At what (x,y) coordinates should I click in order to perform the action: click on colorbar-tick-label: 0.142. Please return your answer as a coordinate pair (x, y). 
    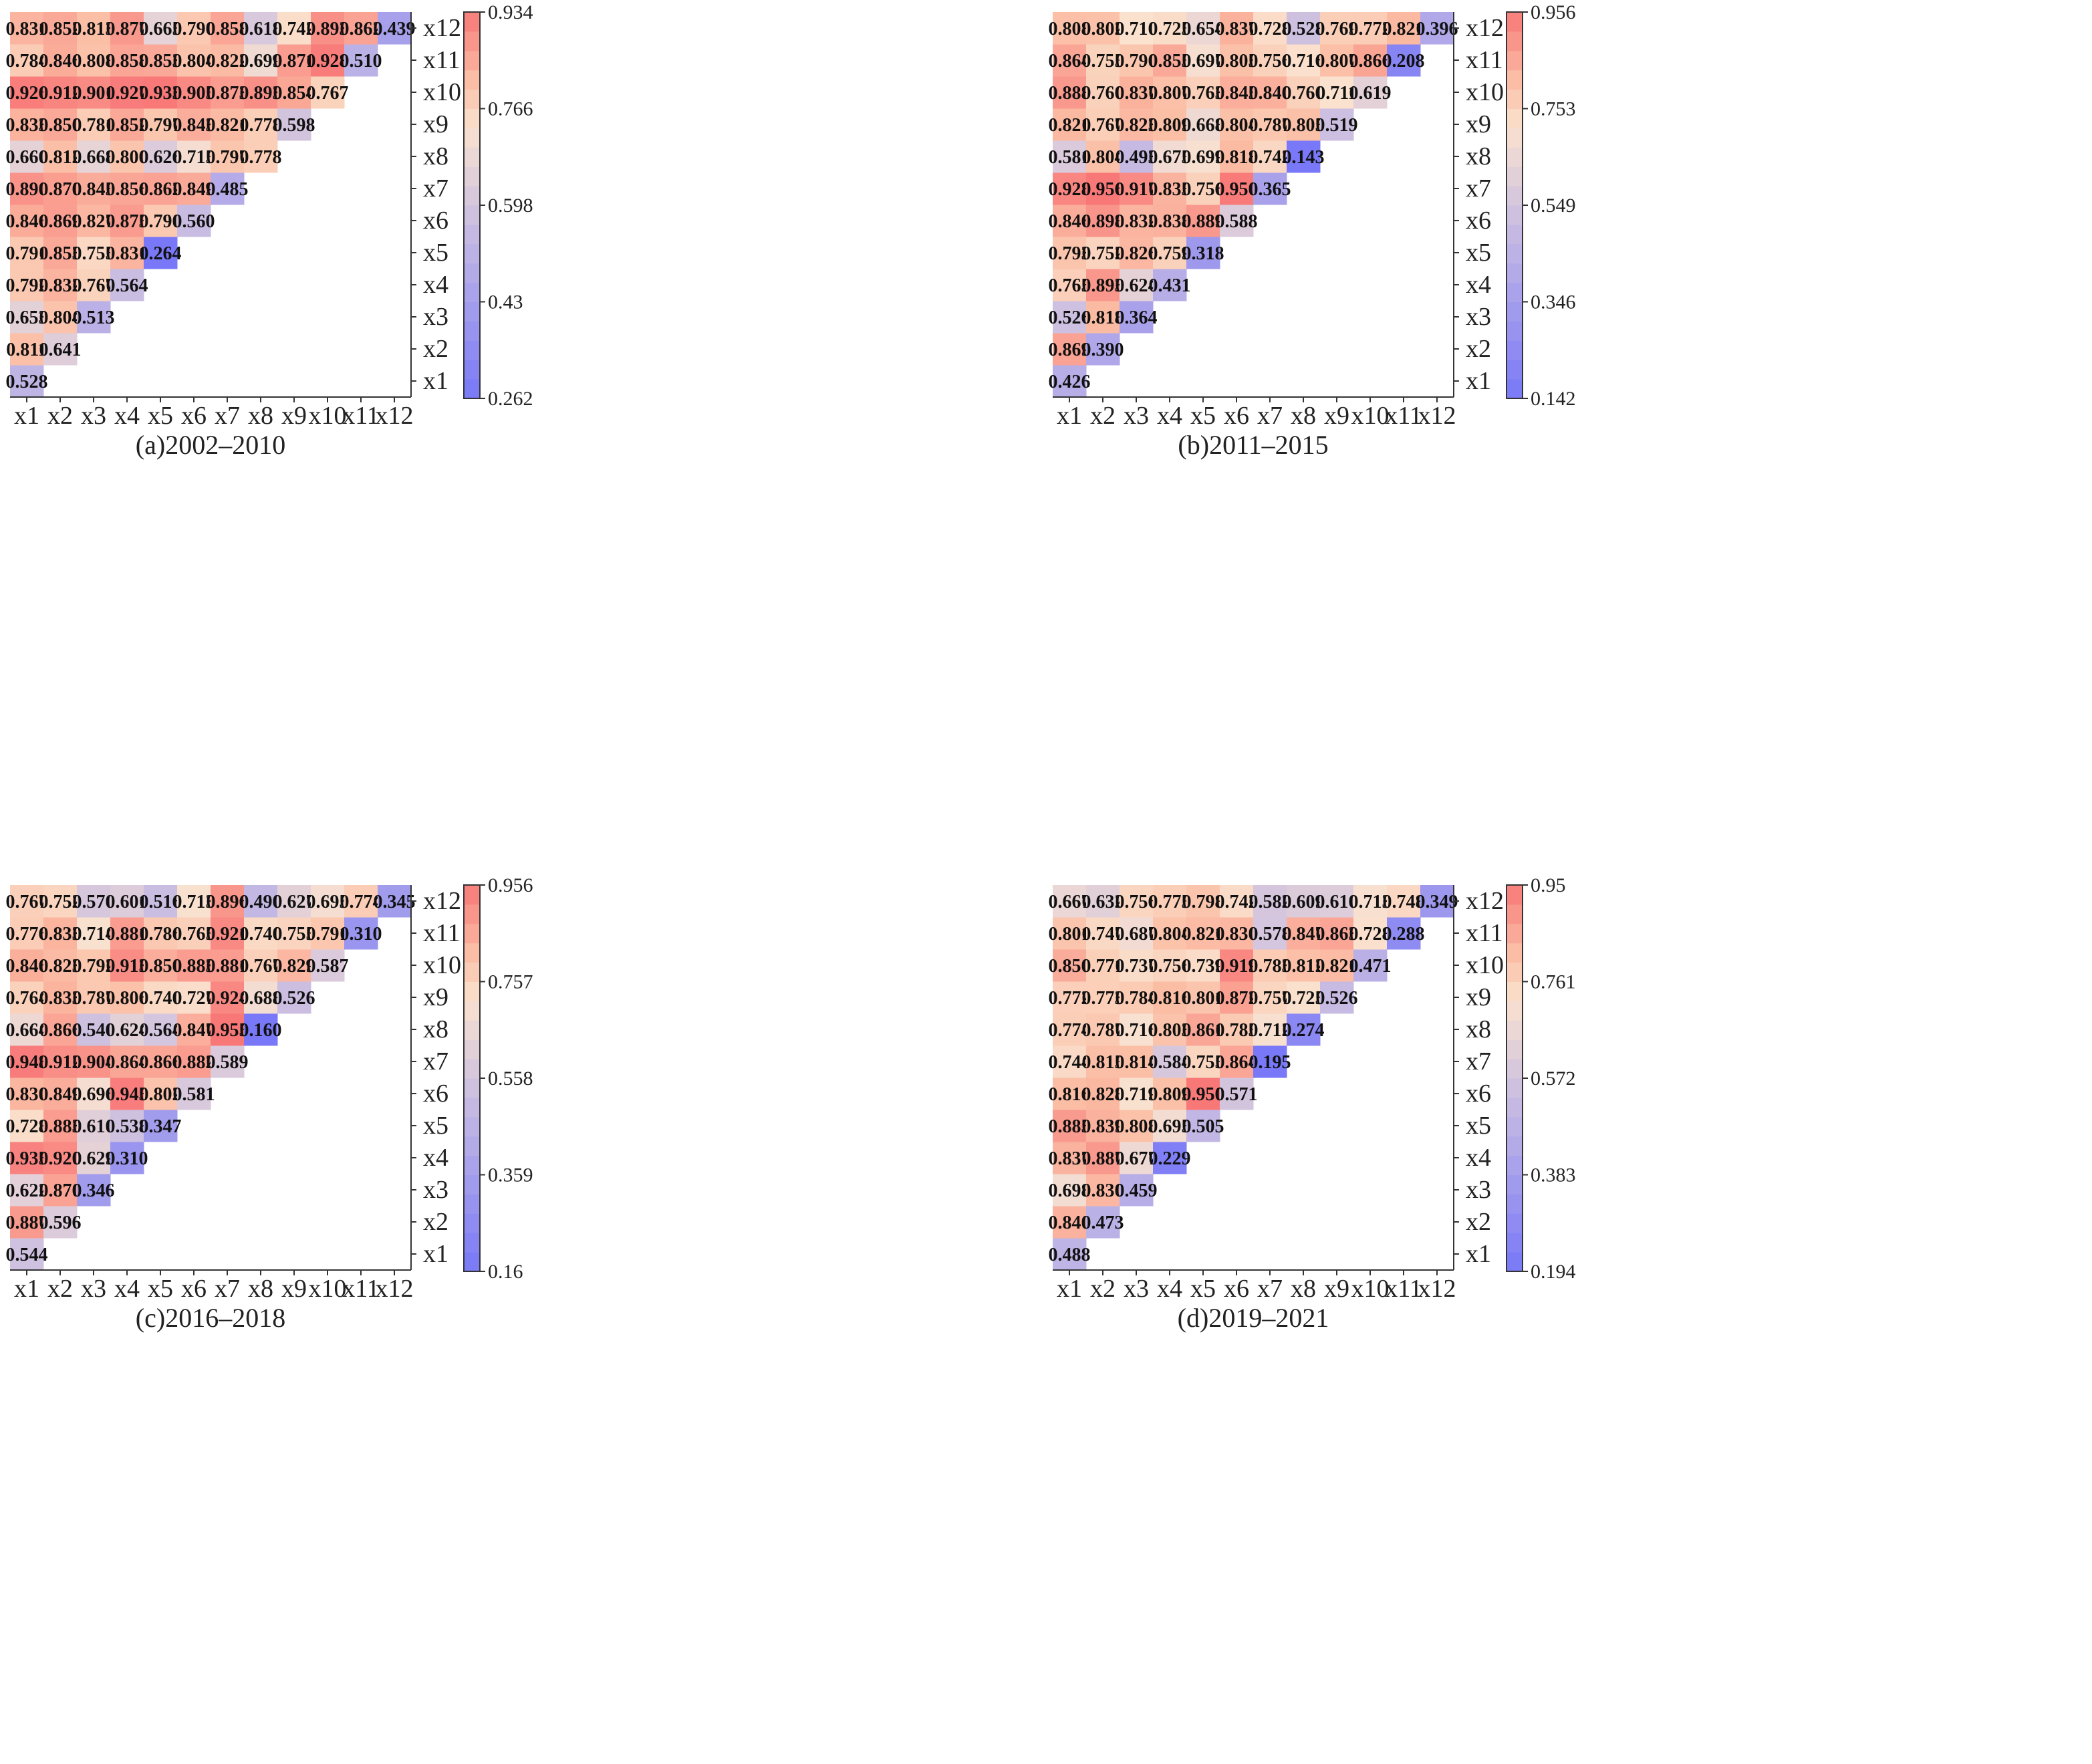
    Looking at the image, I should click on (1553, 399).